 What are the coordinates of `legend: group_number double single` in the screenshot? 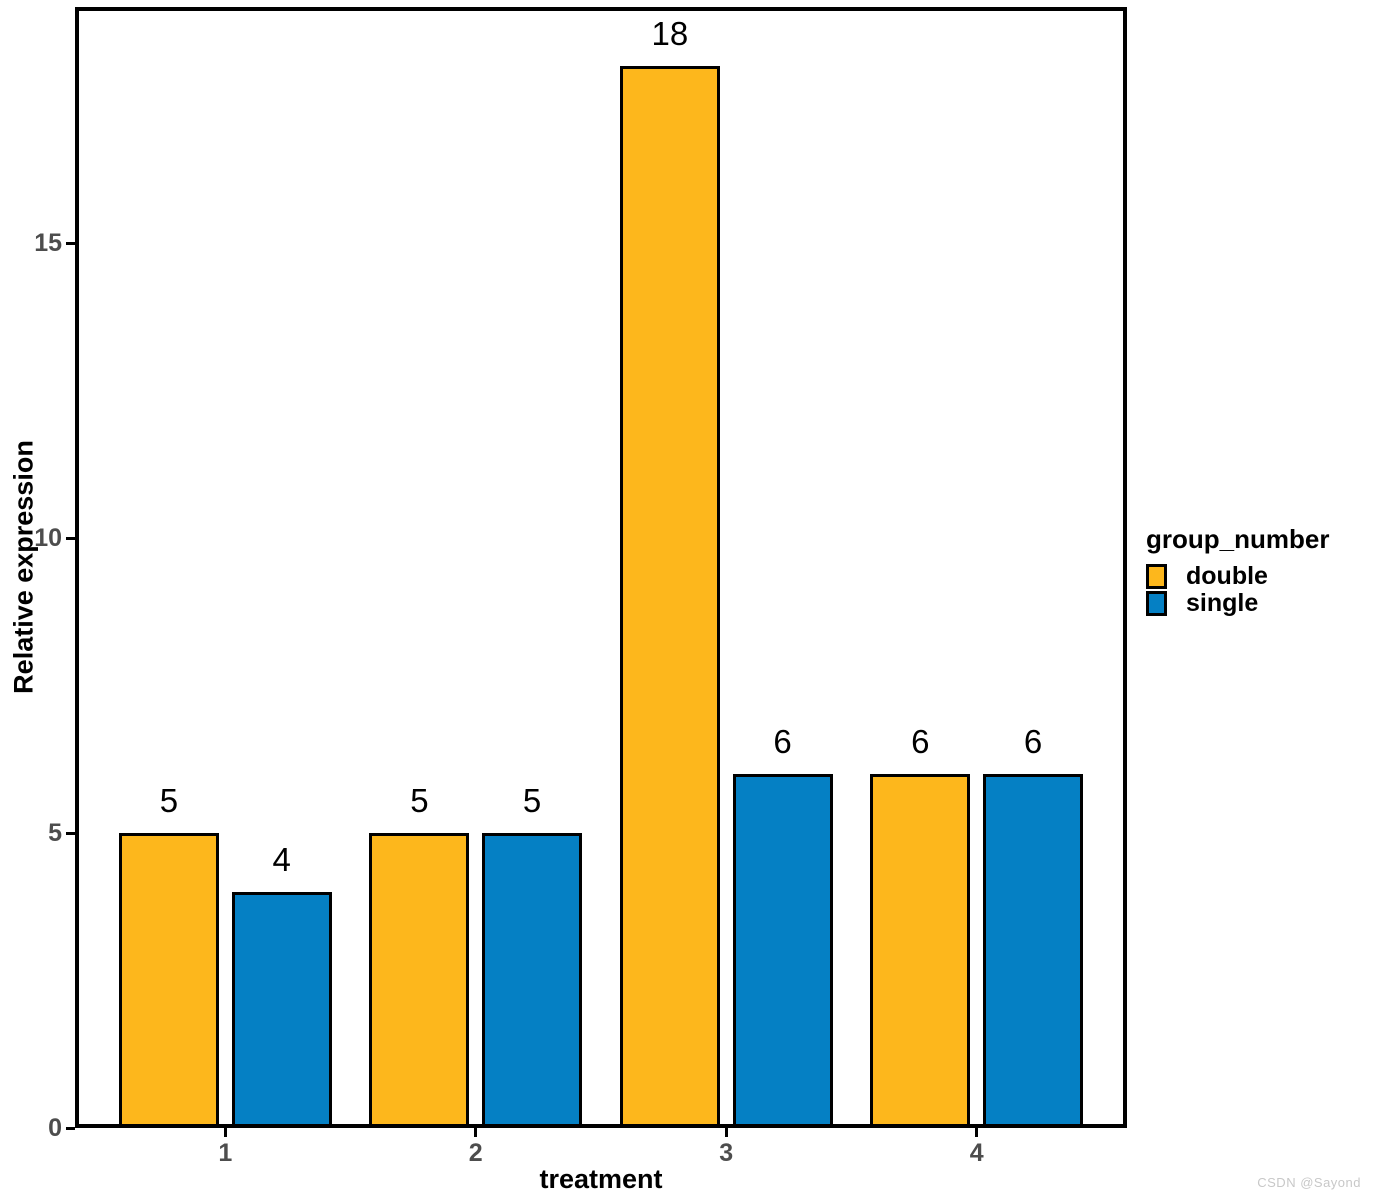 It's located at (1237, 570).